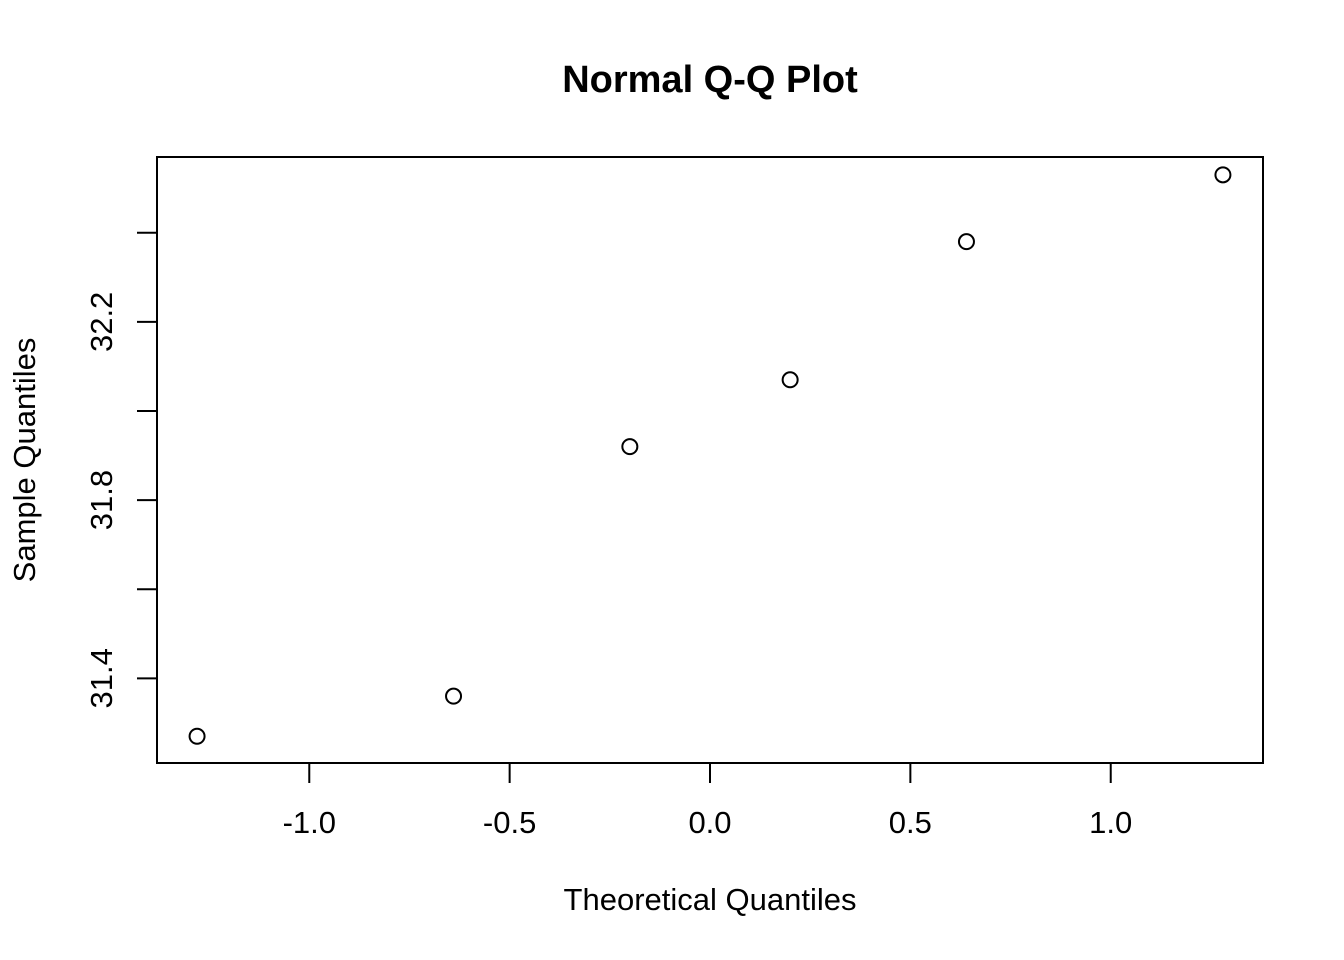  Describe the element at coordinates (101, 500) in the screenshot. I see `y-tick-label: 31.8` at that location.